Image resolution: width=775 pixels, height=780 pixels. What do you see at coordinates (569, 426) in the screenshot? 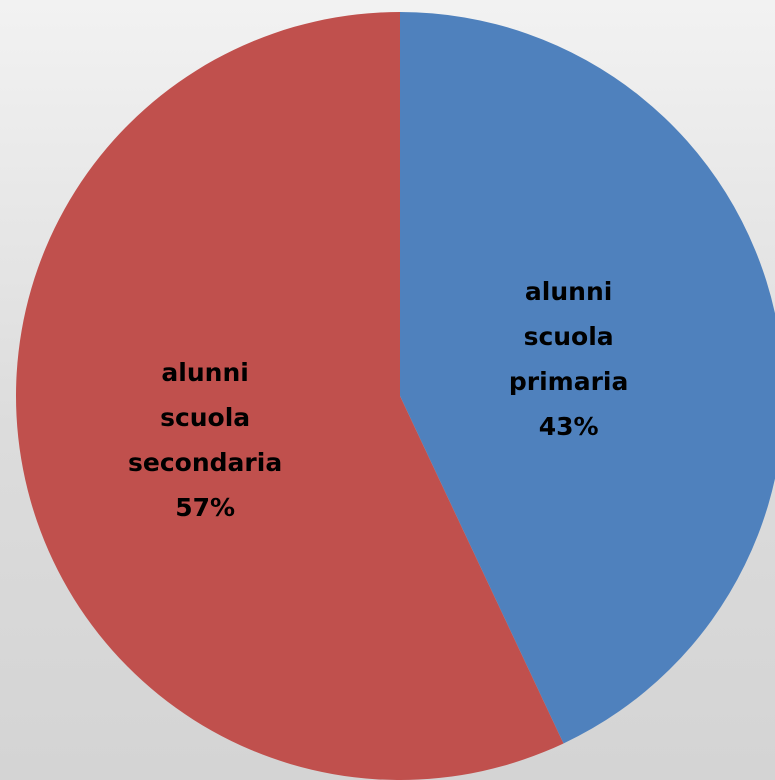
I see `slice-percent-text: 43%` at bounding box center [569, 426].